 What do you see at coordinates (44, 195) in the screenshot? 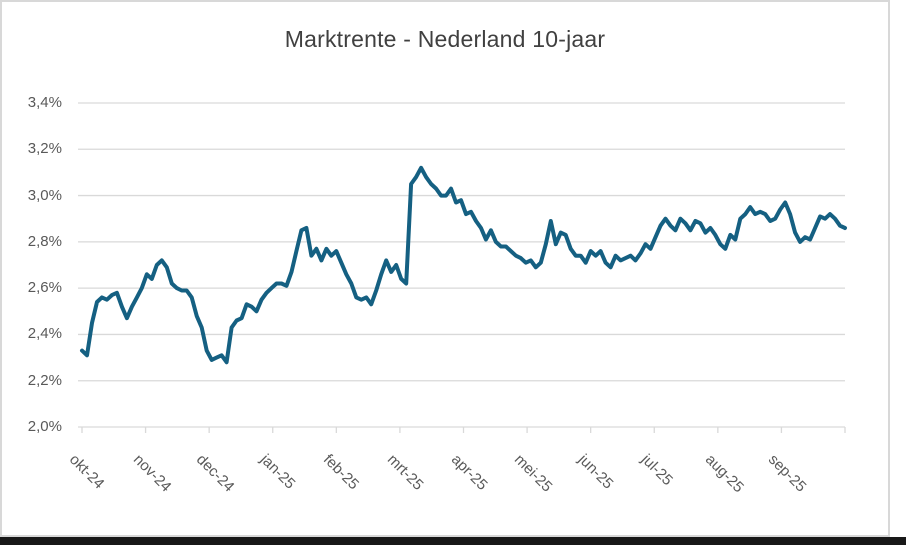
I see `y-tick-label: 3,0%` at bounding box center [44, 195].